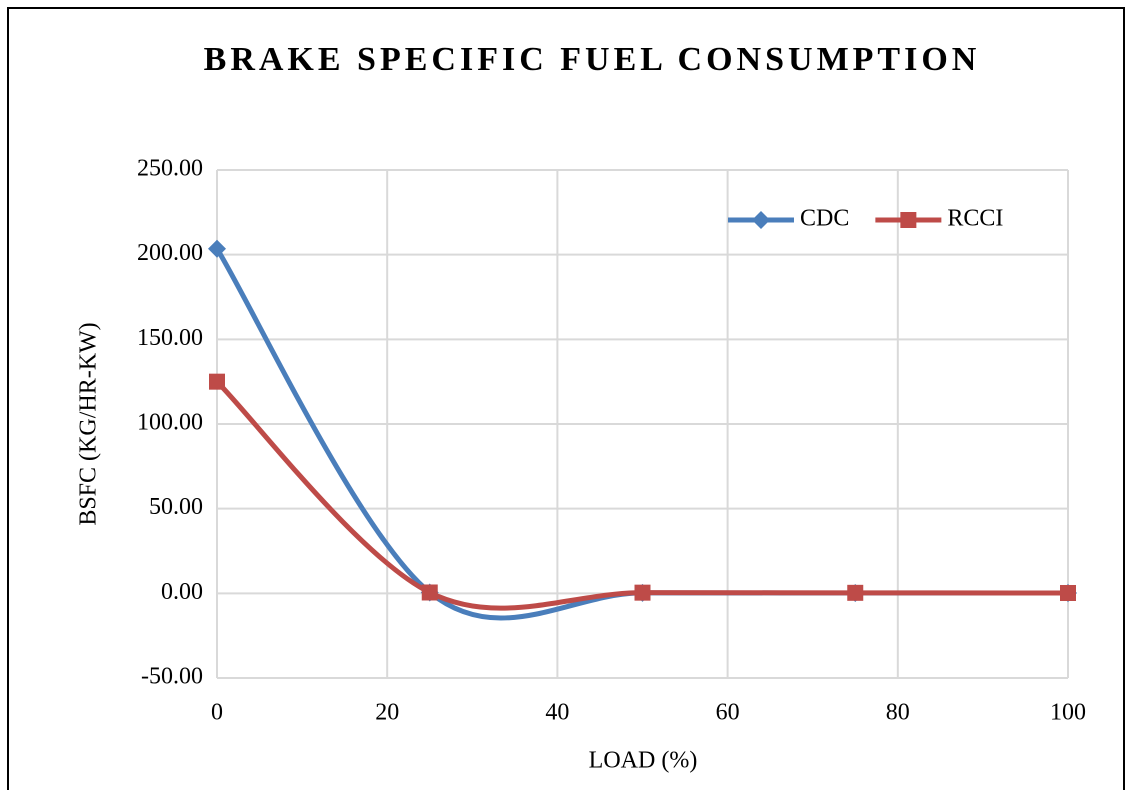 This screenshot has height=790, width=1126. What do you see at coordinates (217, 713) in the screenshot?
I see `x-tick-label: 0` at bounding box center [217, 713].